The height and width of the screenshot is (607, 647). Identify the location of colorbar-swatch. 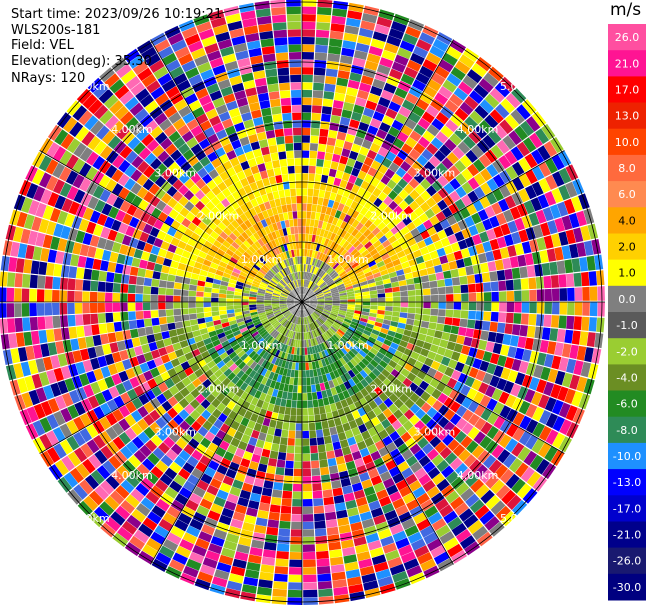
(627, 482).